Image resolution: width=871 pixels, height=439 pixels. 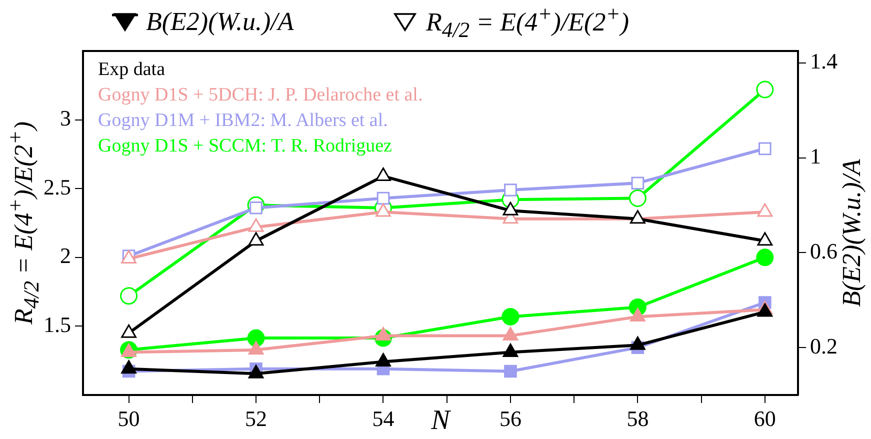 I want to click on x-tick-label: 54, so click(x=383, y=418).